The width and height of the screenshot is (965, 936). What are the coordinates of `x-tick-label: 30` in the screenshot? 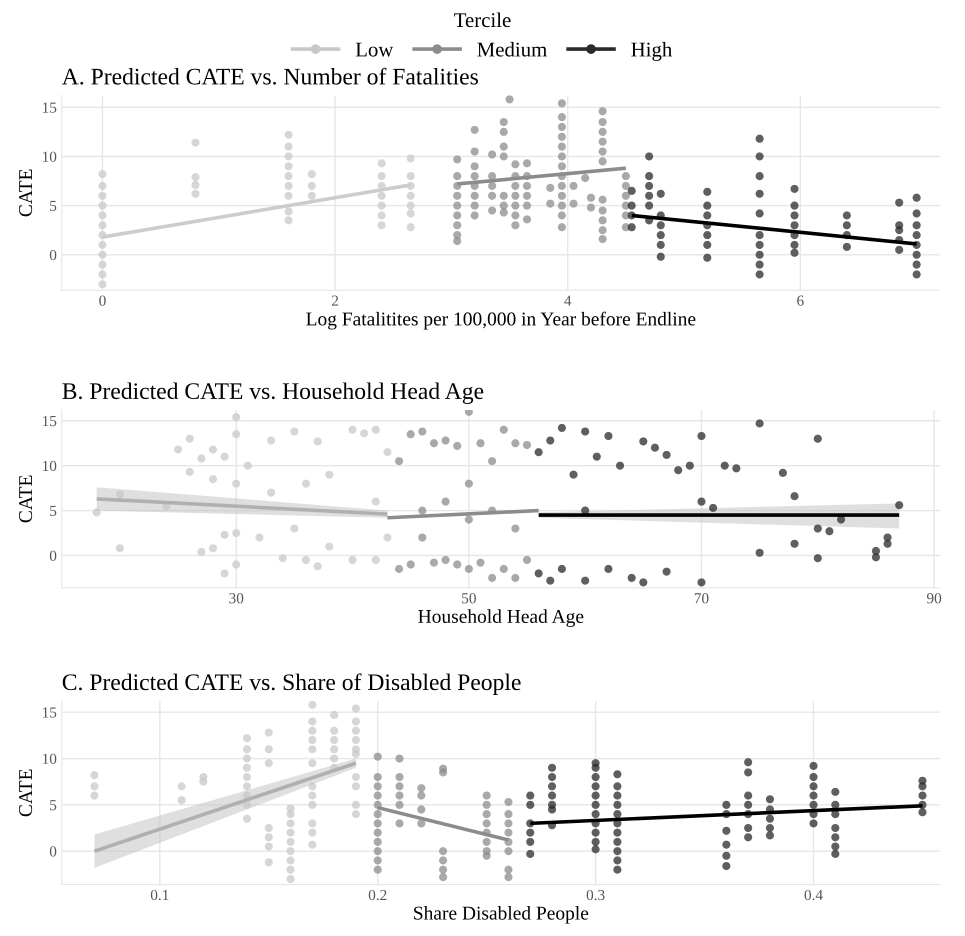 It's located at (236, 598).